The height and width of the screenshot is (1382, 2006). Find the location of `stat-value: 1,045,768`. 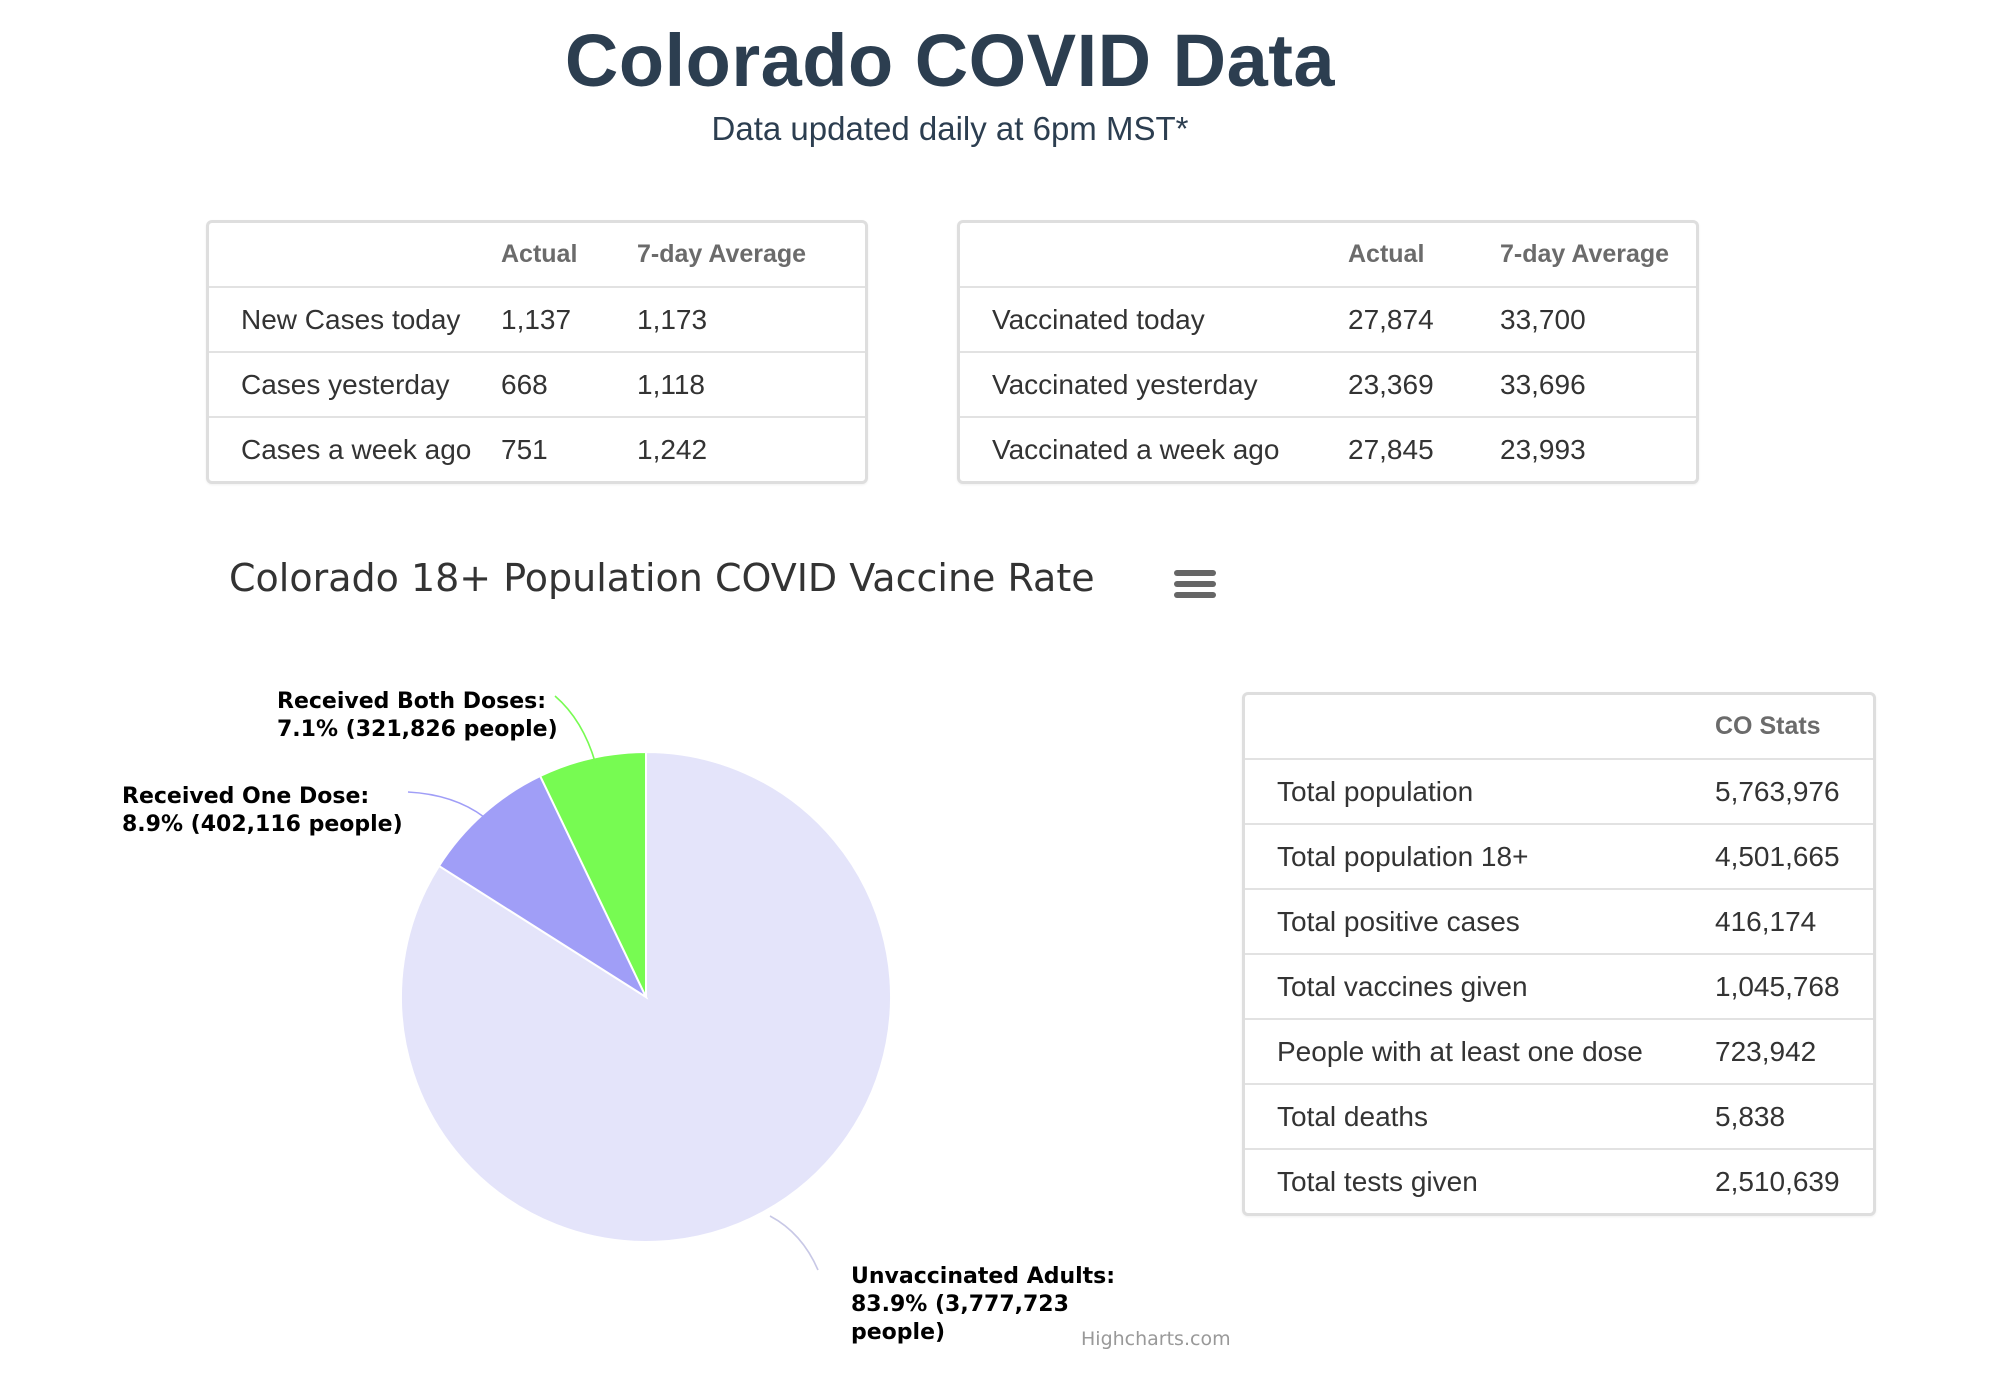

stat-value: 1,045,768 is located at coordinates (1794, 987).